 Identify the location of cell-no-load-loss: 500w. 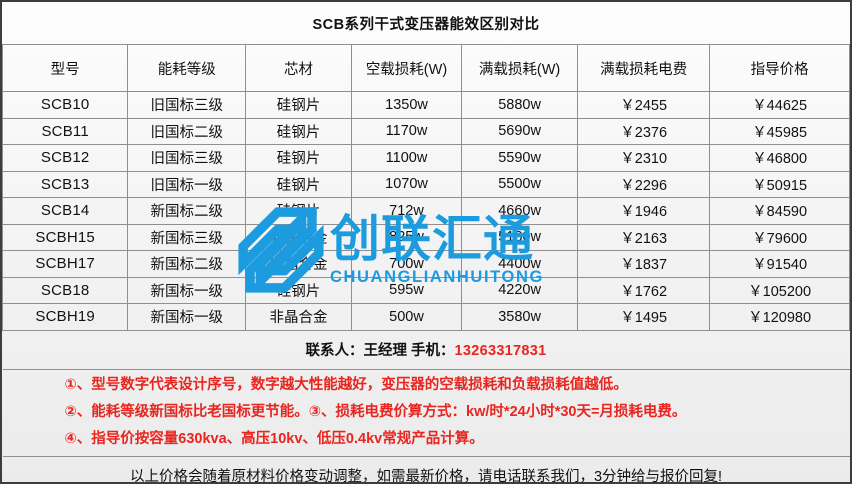
(406, 317).